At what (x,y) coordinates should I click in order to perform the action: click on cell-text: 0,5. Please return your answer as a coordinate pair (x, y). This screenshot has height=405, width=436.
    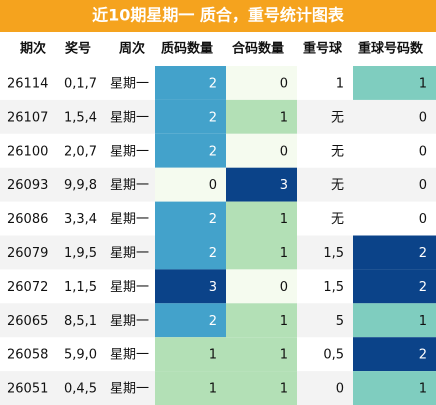
    Looking at the image, I should click on (333, 355).